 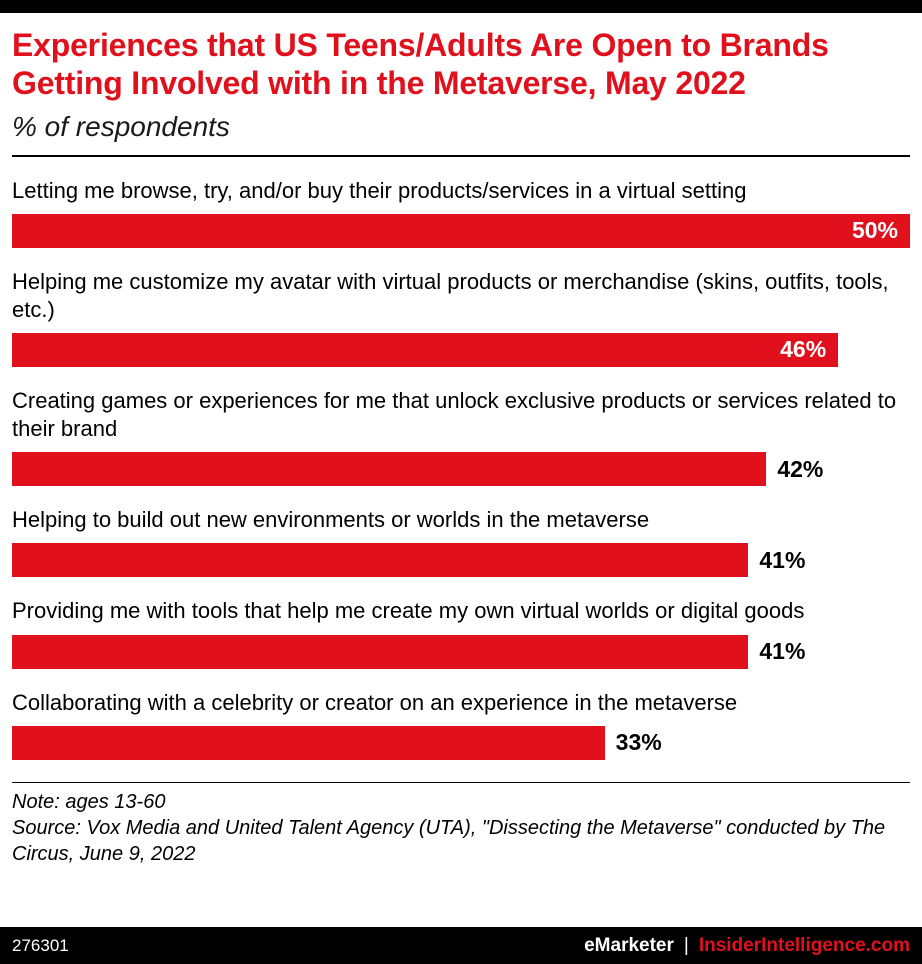 What do you see at coordinates (461, 782) in the screenshot?
I see `divider-bottom` at bounding box center [461, 782].